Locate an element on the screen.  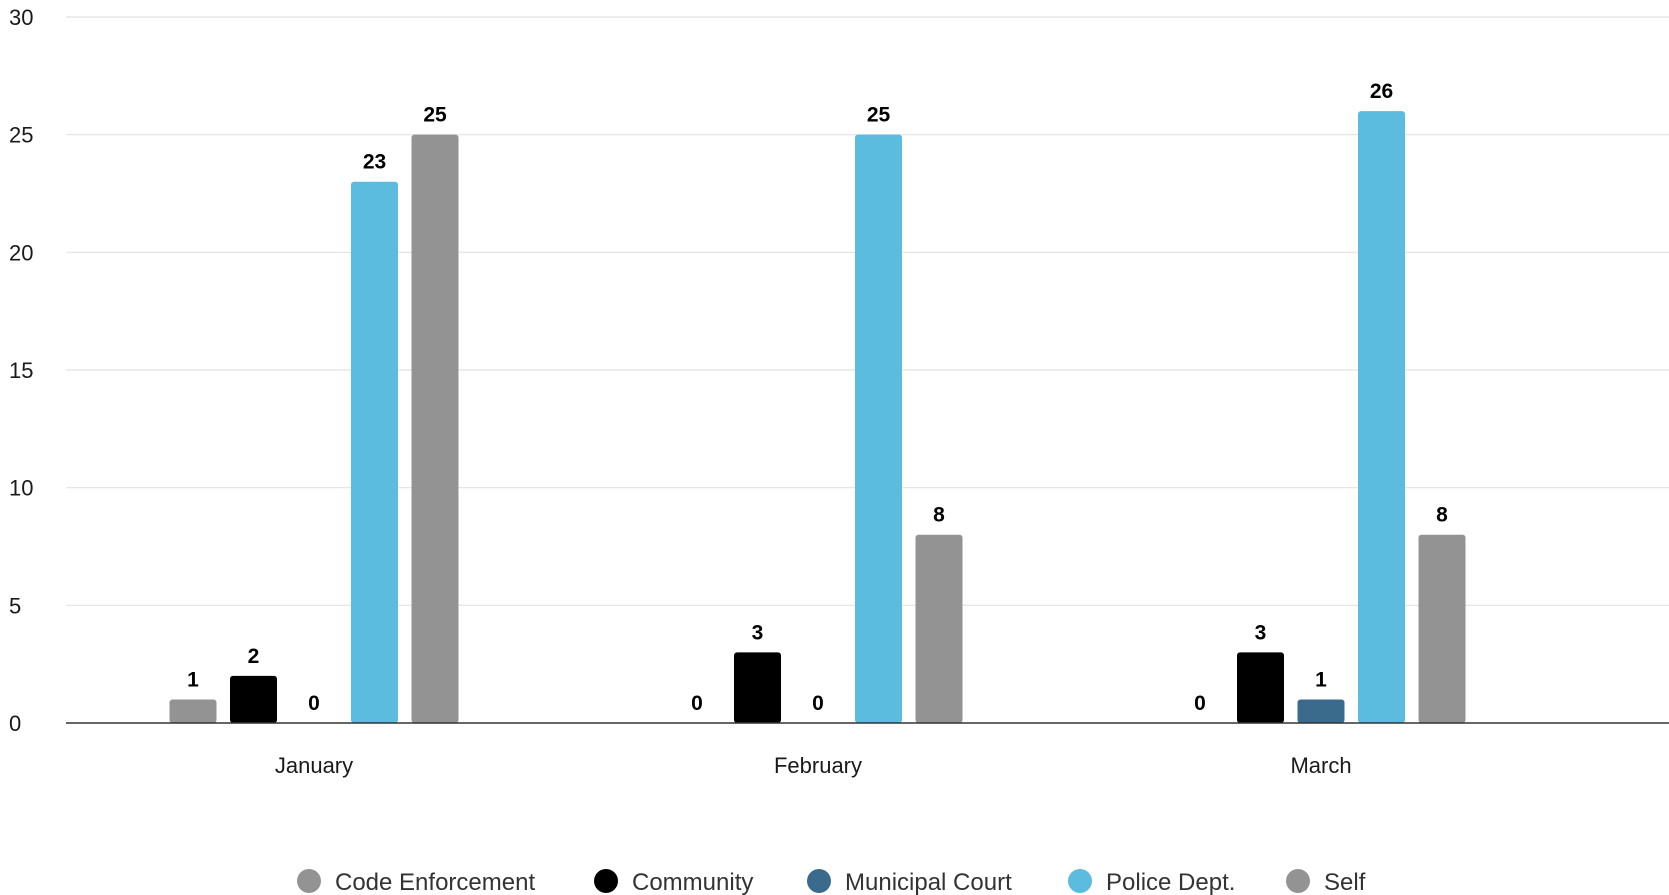
data-label-january-self: 25 is located at coordinates (435, 115).